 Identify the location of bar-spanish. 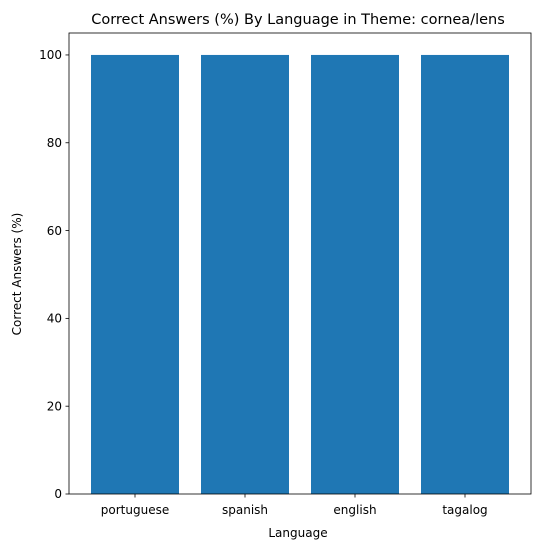
(245, 274).